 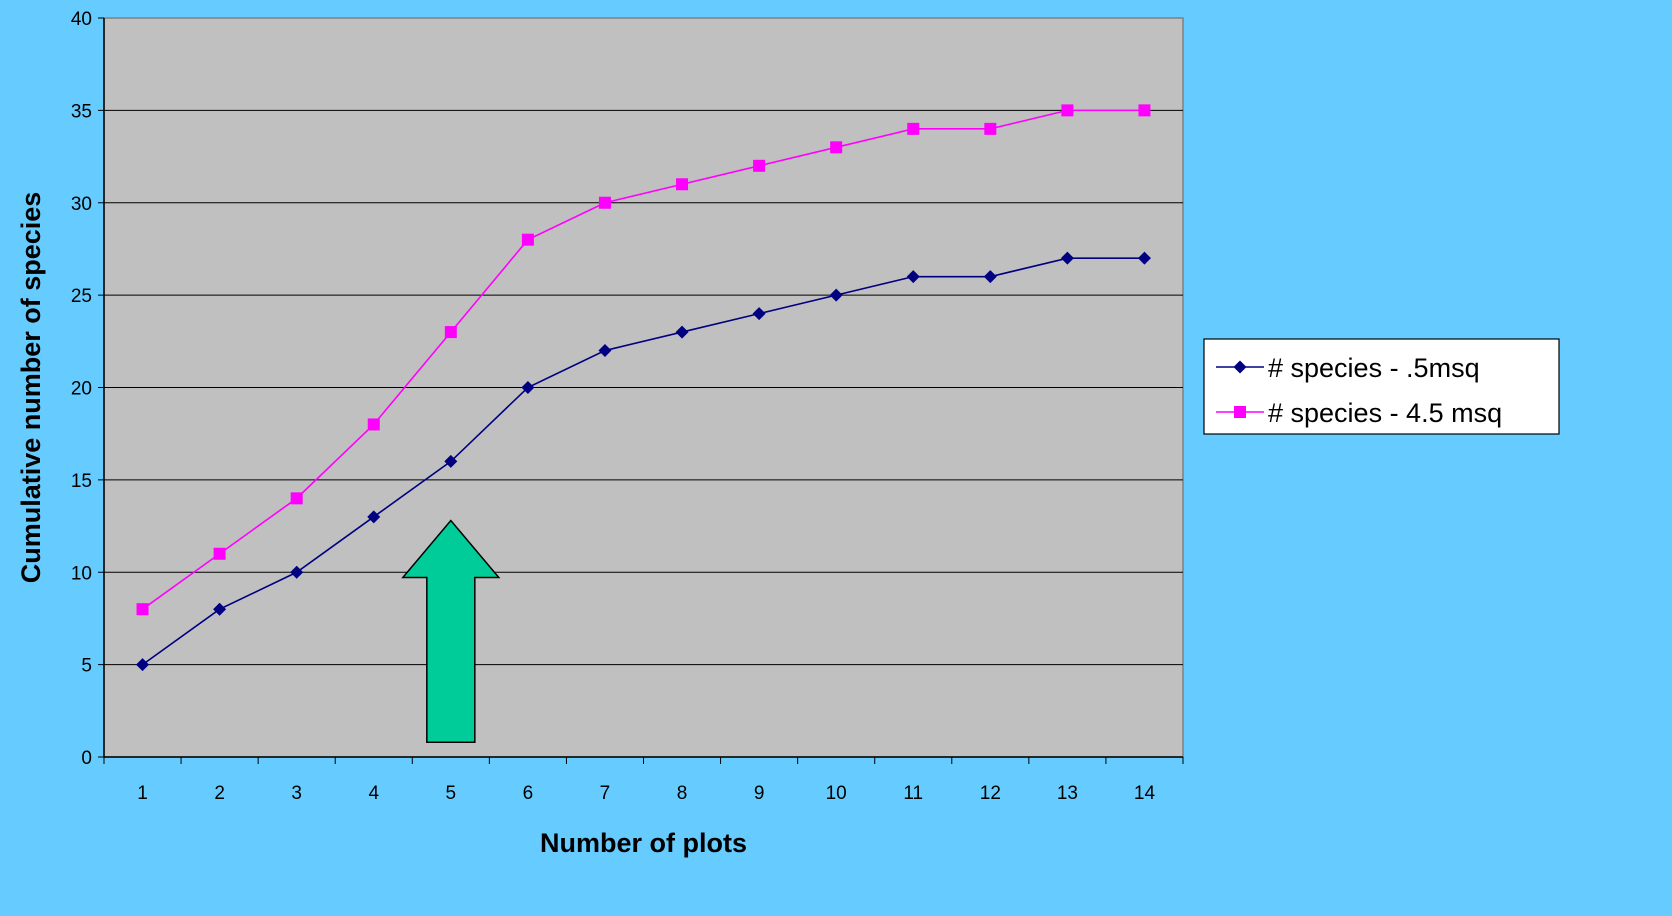 I want to click on x-tick-label: 3, so click(x=296, y=793).